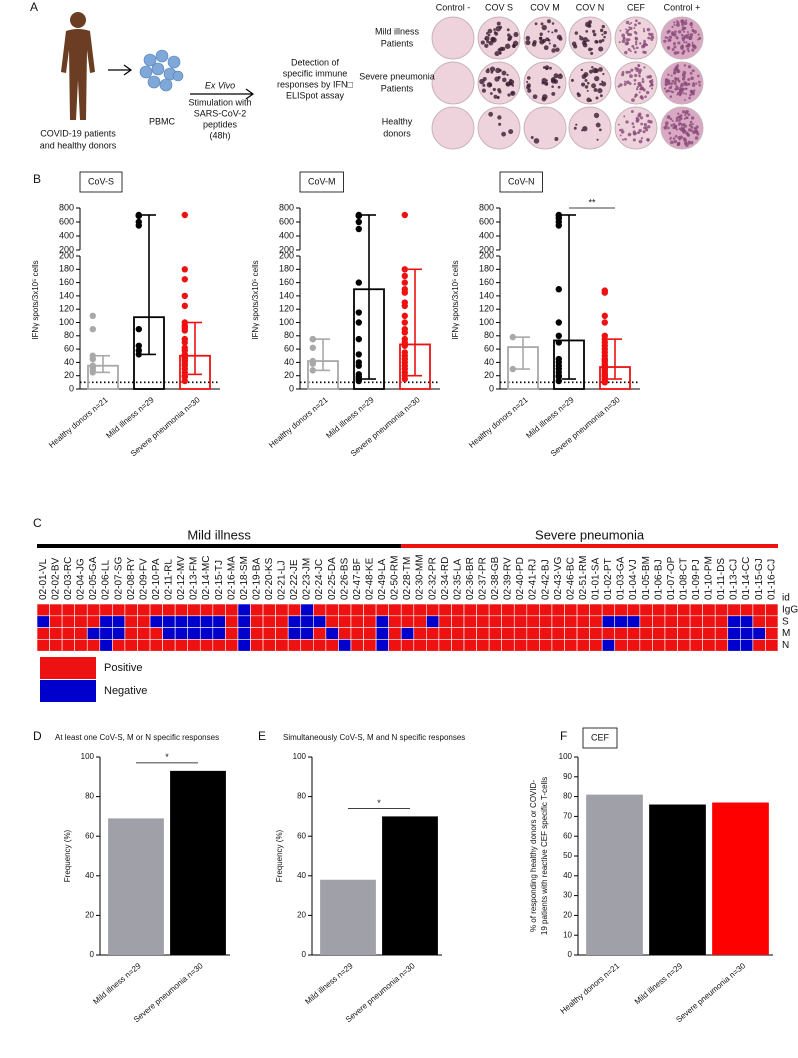  Describe the element at coordinates (566, 756) in the screenshot. I see `y-tick-label: 100` at that location.